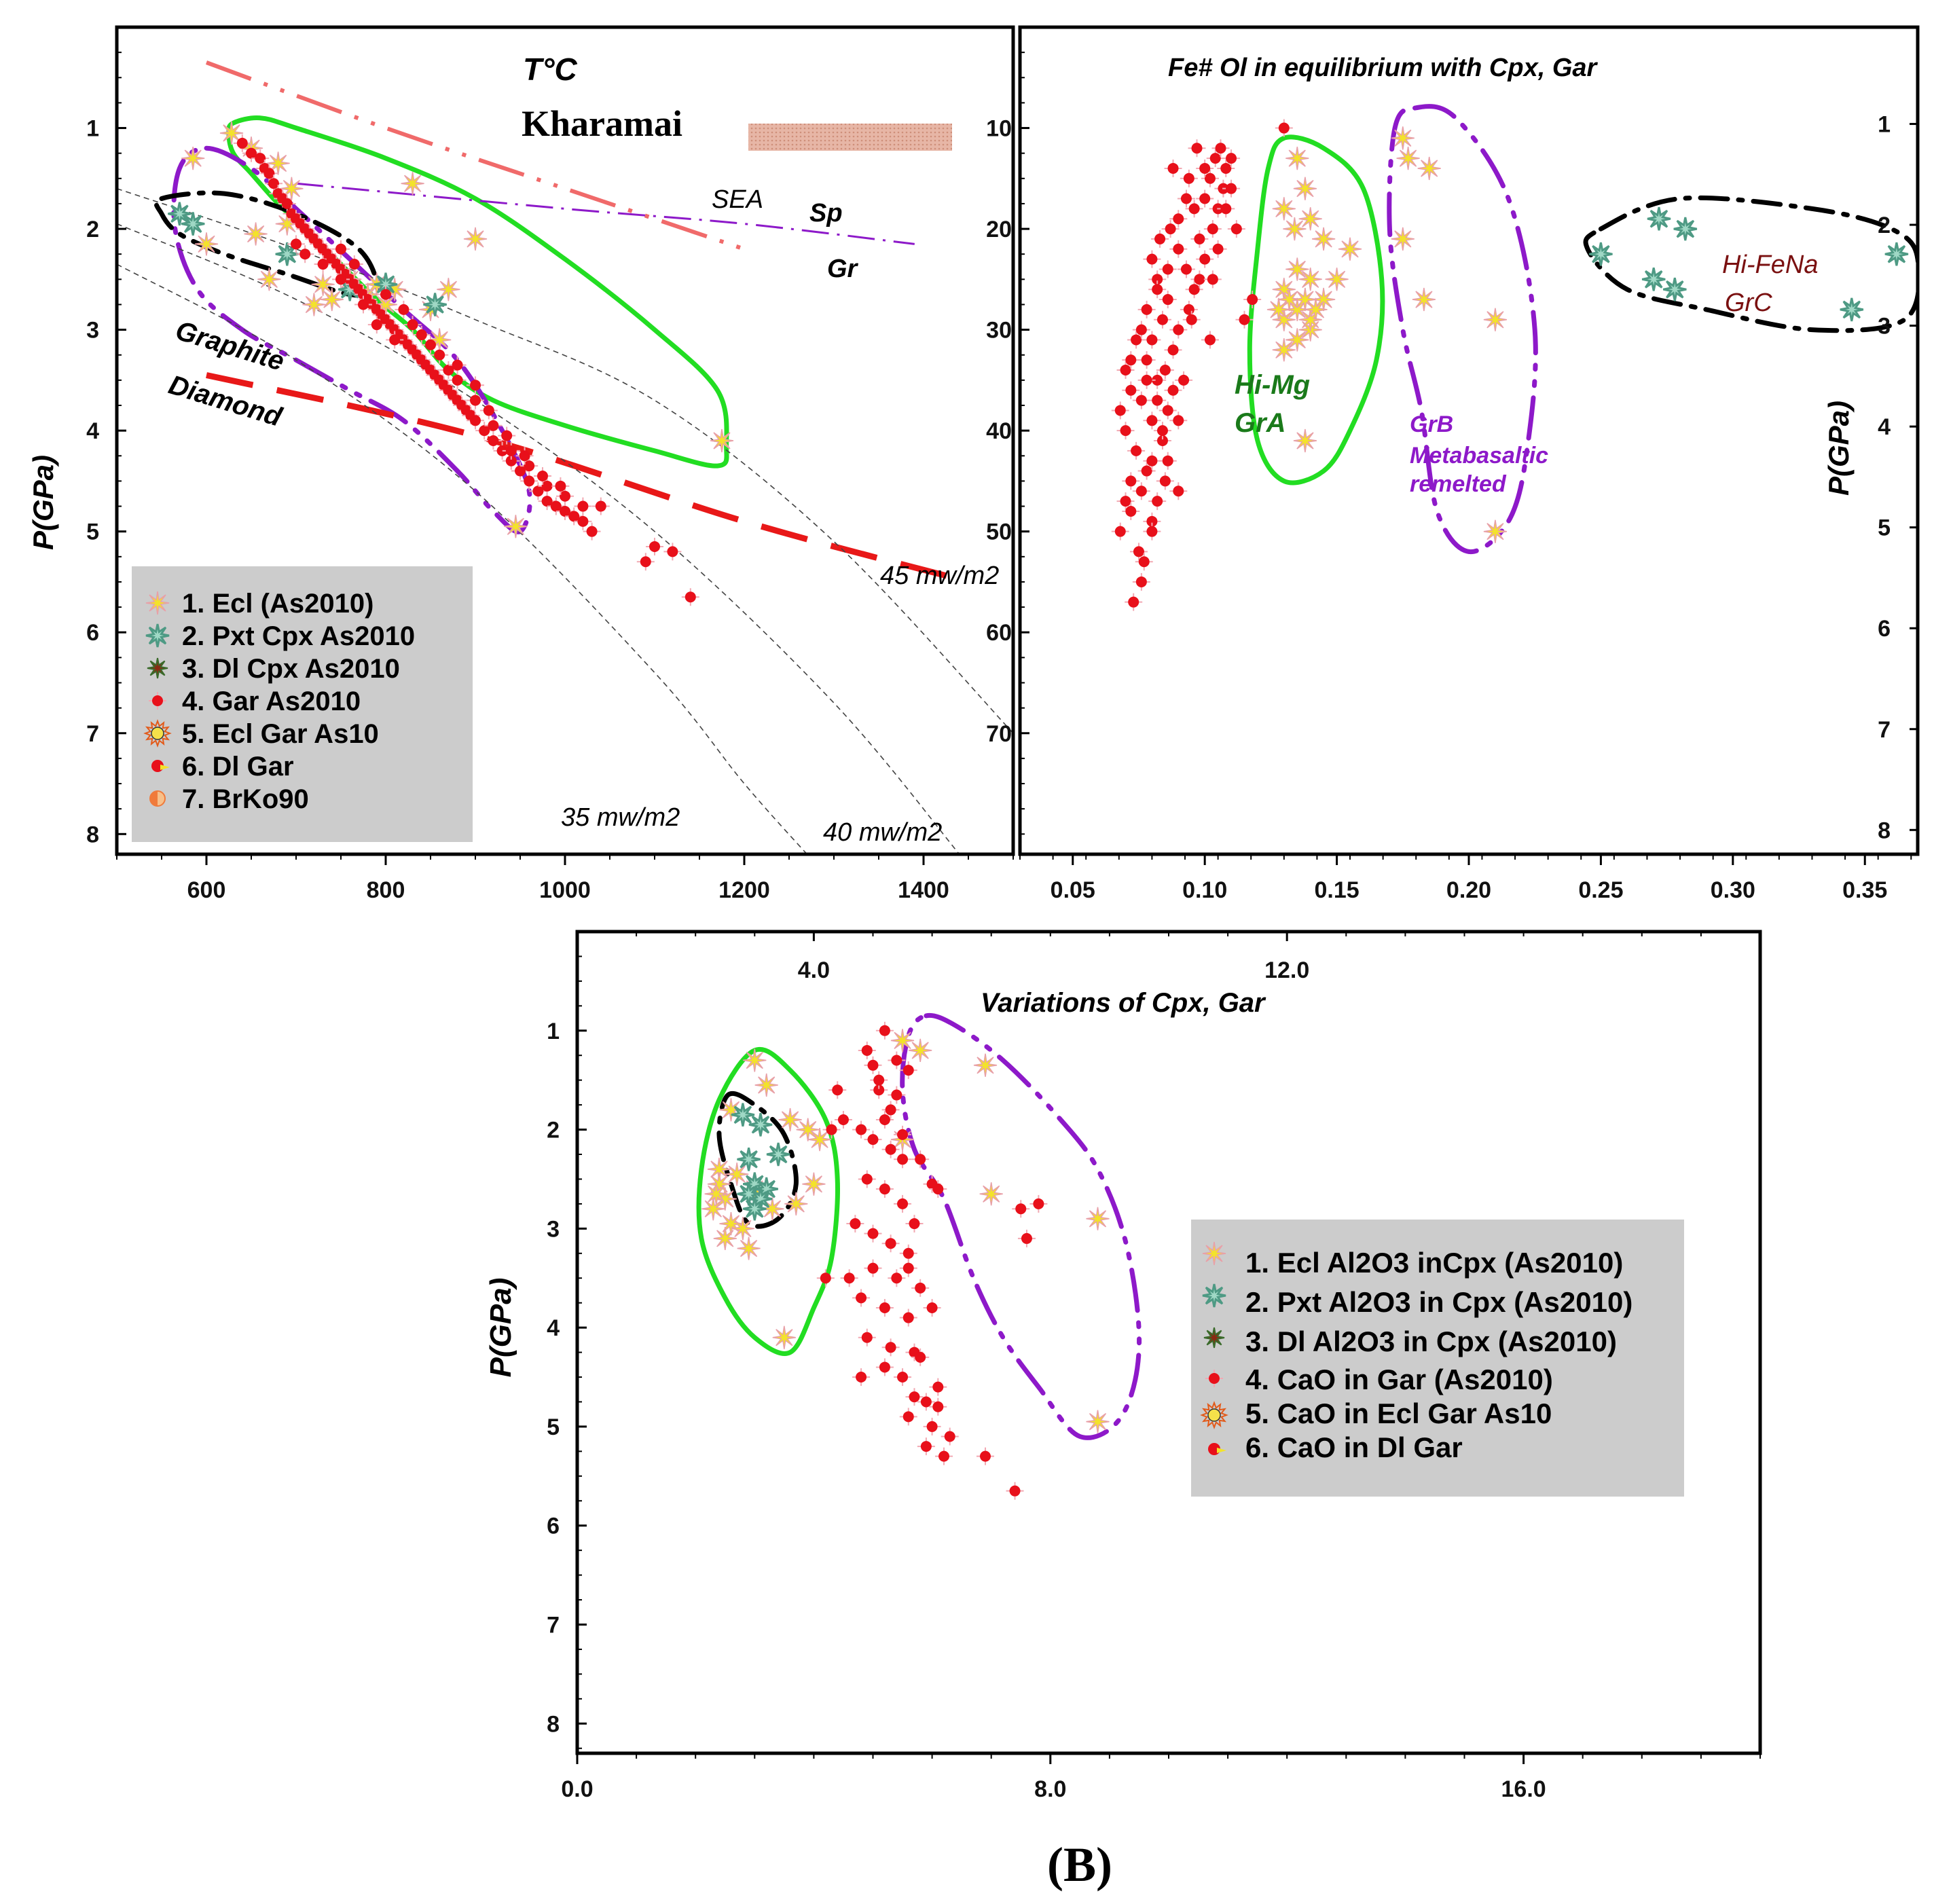  What do you see at coordinates (1885, 730) in the screenshot?
I see `rtick-label: 7` at bounding box center [1885, 730].